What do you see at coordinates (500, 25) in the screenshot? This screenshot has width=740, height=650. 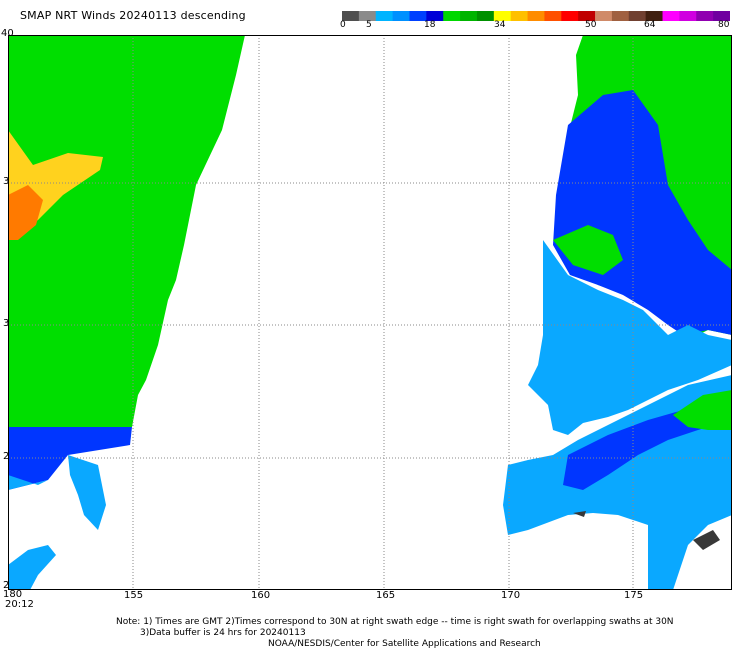 I see `colorbar-tick-34: 34` at bounding box center [500, 25].